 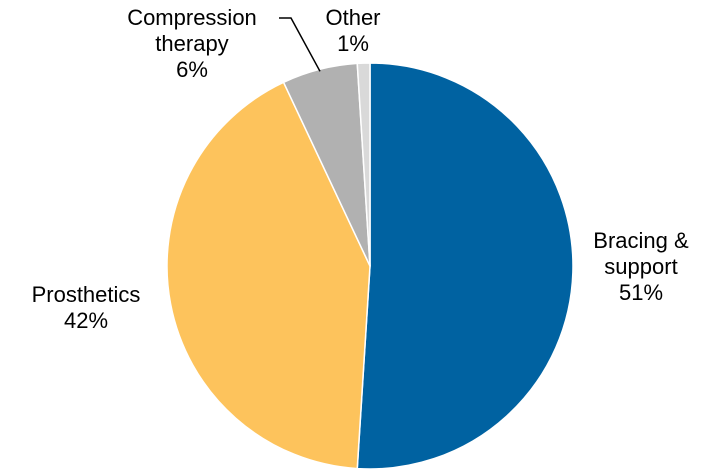 I want to click on slice-value-label: 51%, so click(x=641, y=292).